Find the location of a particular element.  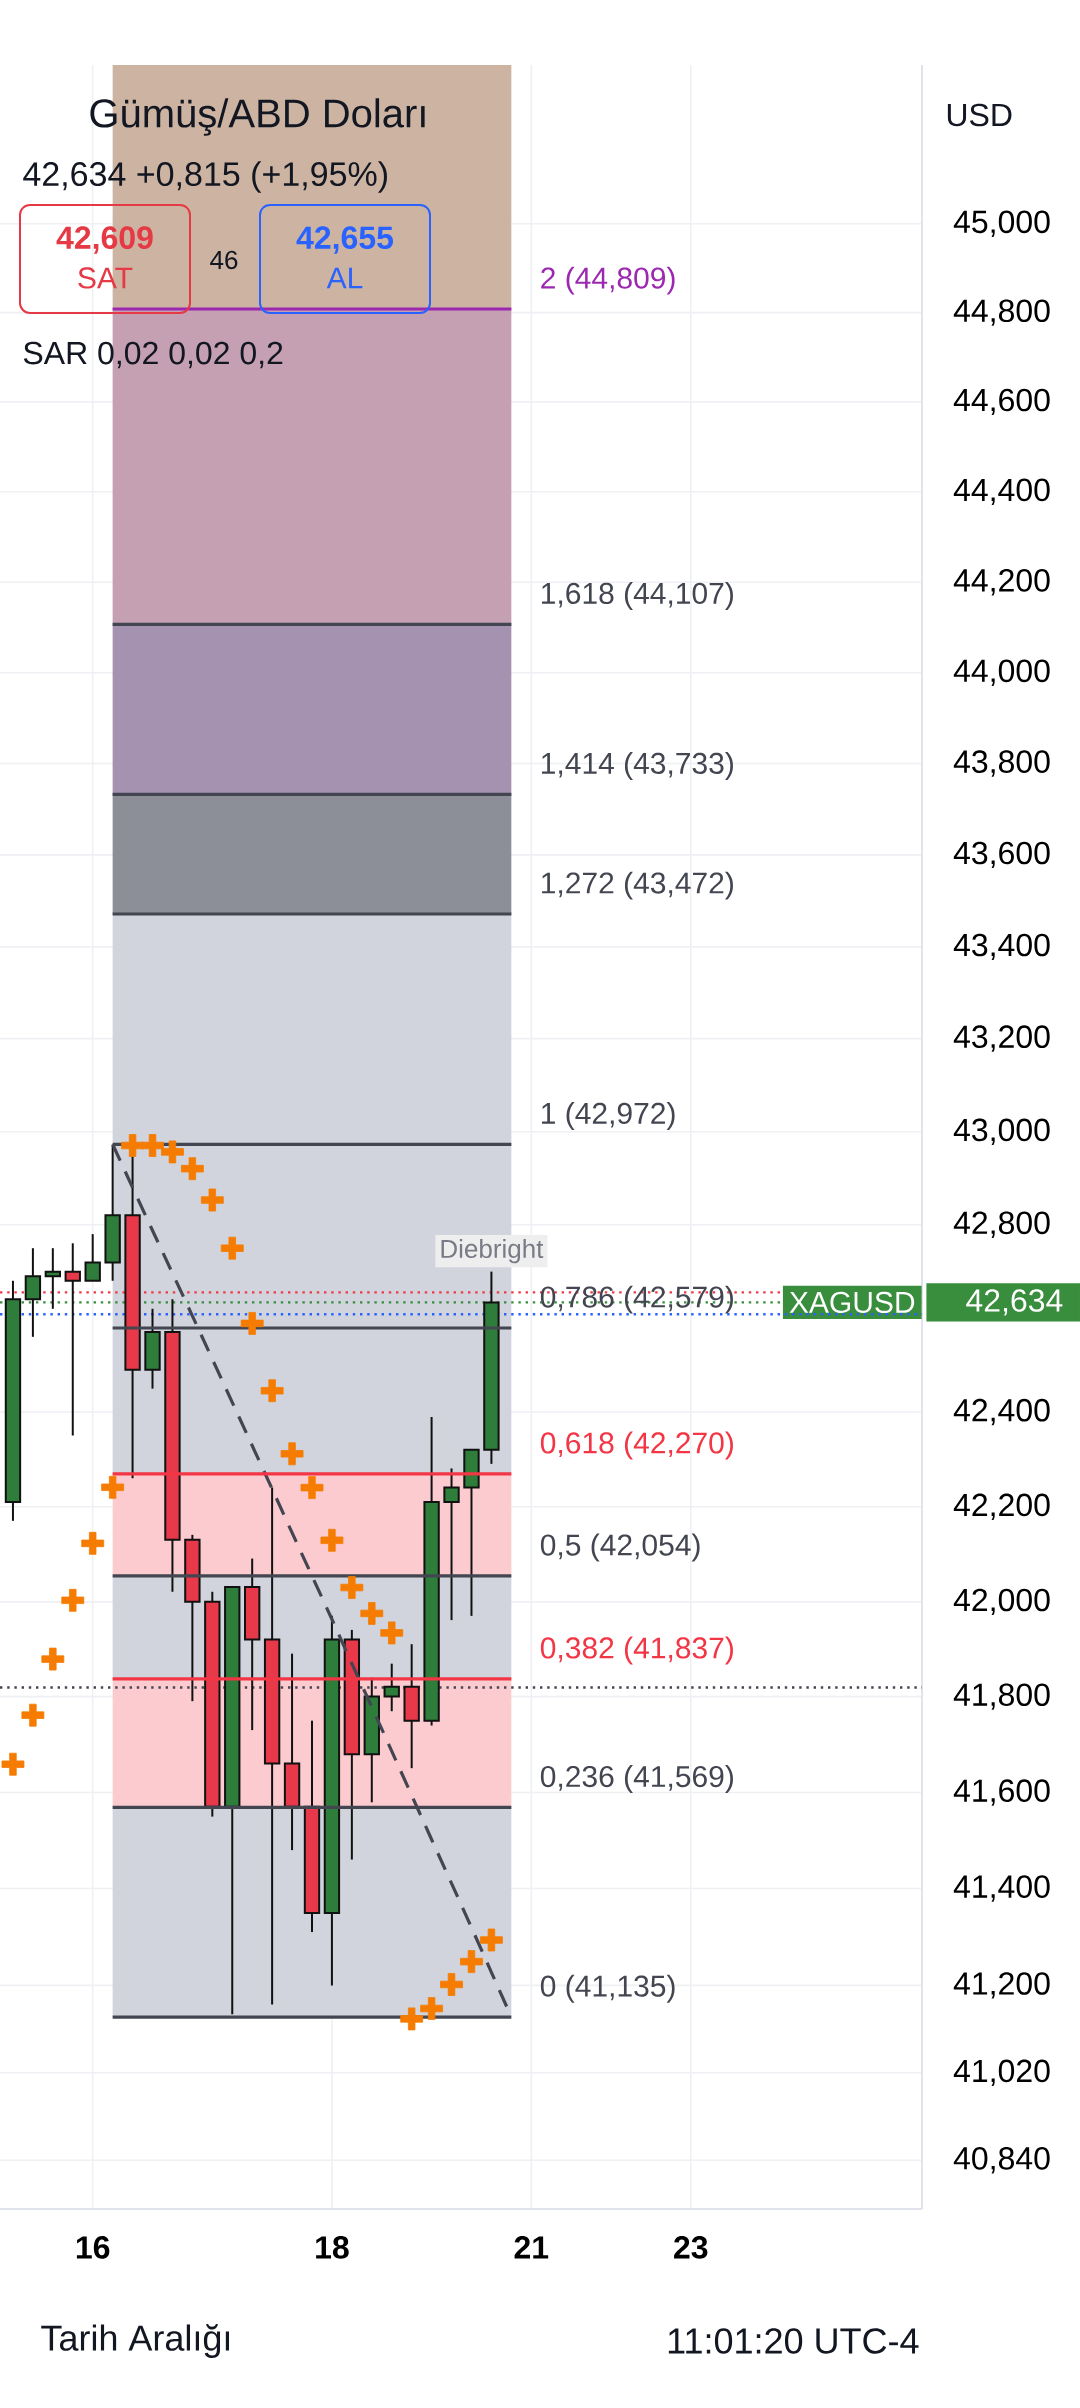

annotation: 0,236 (41,569) is located at coordinates (636, 1779).